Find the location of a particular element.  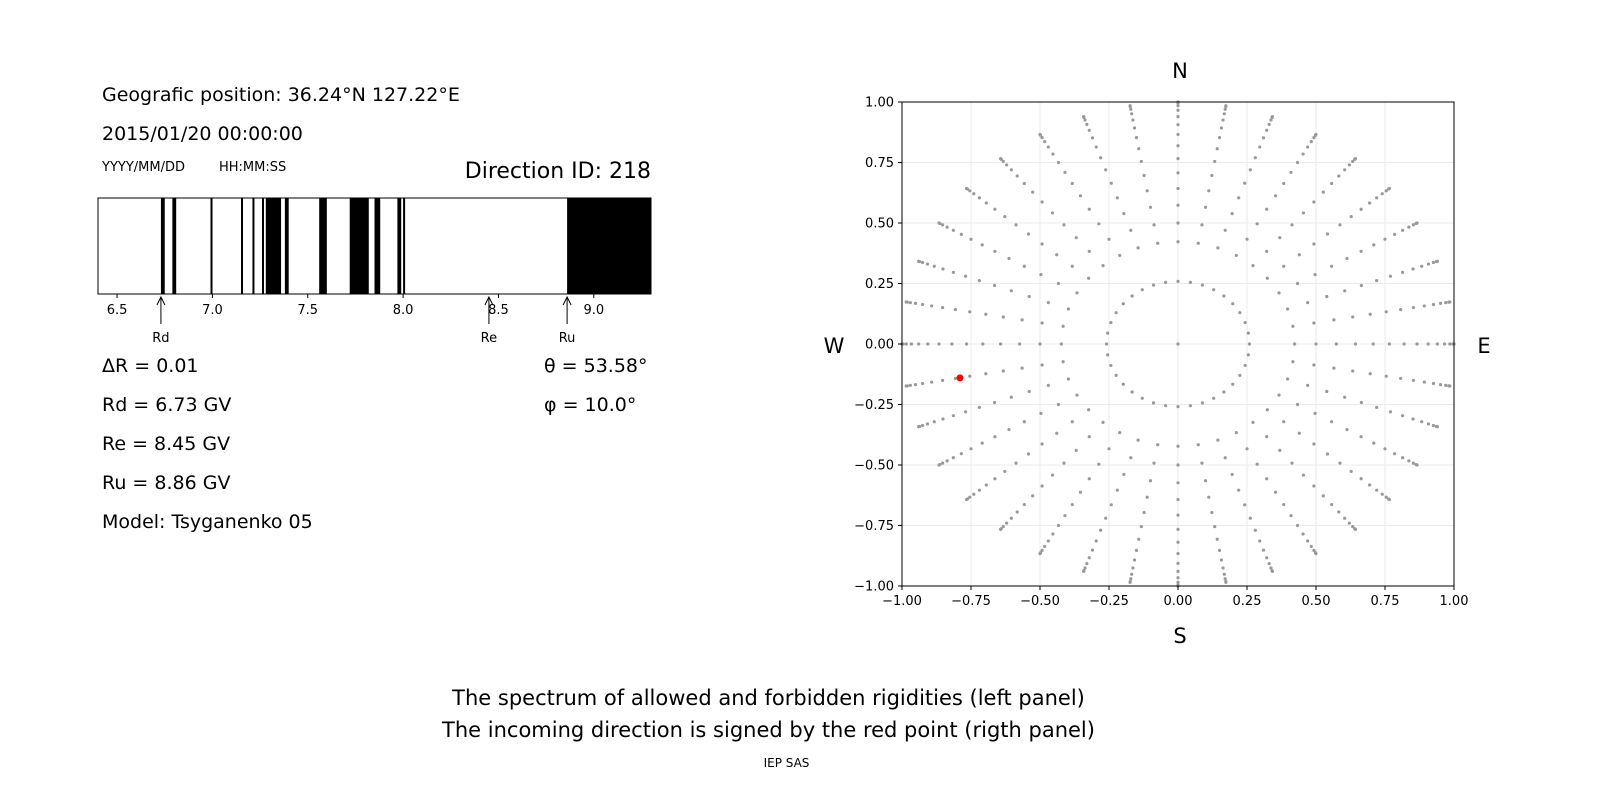

credit: IEP SAS is located at coordinates (786, 763).